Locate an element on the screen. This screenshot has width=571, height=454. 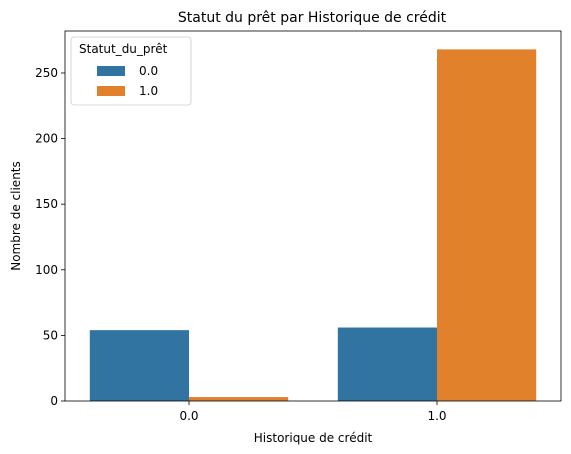
x-tick-label: 0.0 is located at coordinates (188, 416).